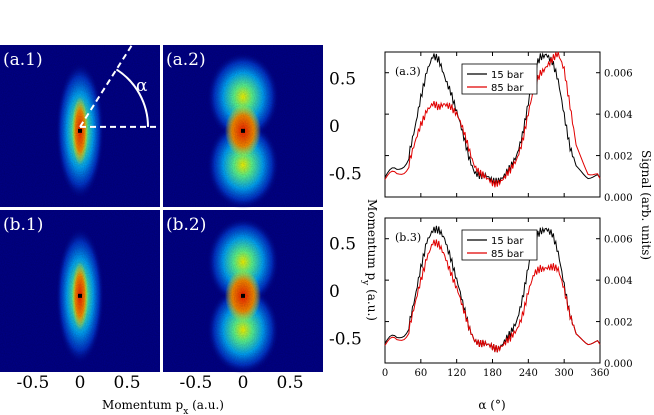 This screenshot has height=415, width=654. Describe the element at coordinates (491, 405) in the screenshot. I see `alpha-axis-label: α (°)` at that location.